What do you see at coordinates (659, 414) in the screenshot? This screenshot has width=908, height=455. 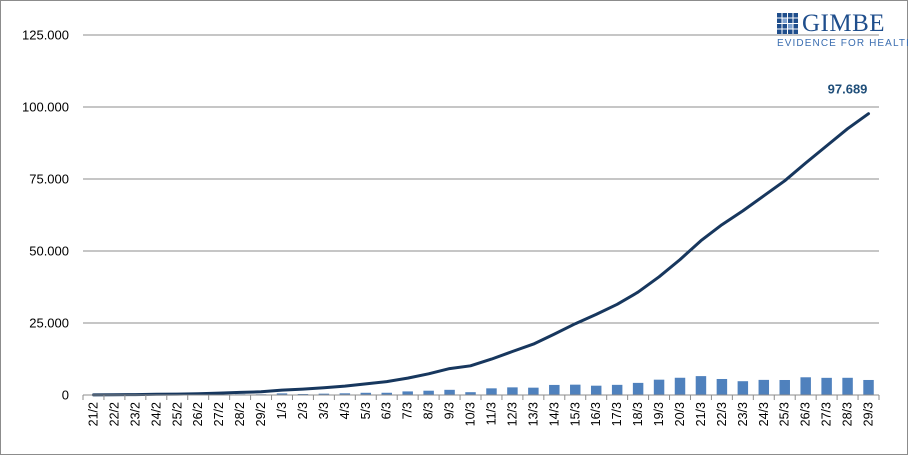 I see `x-tick-label: 19/3` at bounding box center [659, 414].